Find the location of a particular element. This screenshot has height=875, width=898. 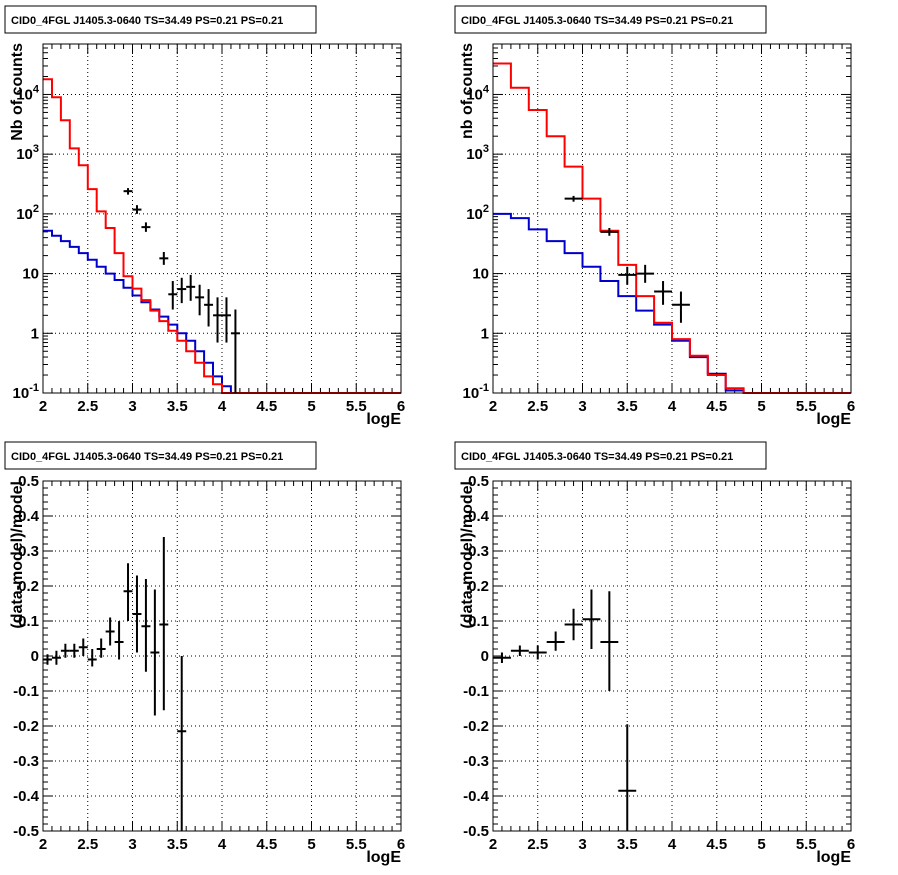

y-tick-label: 0.4 is located at coordinates (29, 516).